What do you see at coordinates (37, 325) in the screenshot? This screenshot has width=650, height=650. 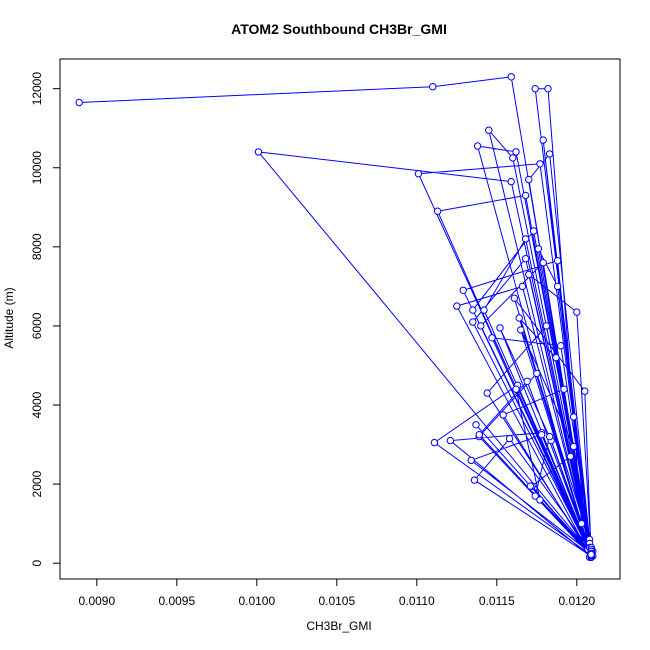 I see `y-tick-label: 6000` at bounding box center [37, 325].